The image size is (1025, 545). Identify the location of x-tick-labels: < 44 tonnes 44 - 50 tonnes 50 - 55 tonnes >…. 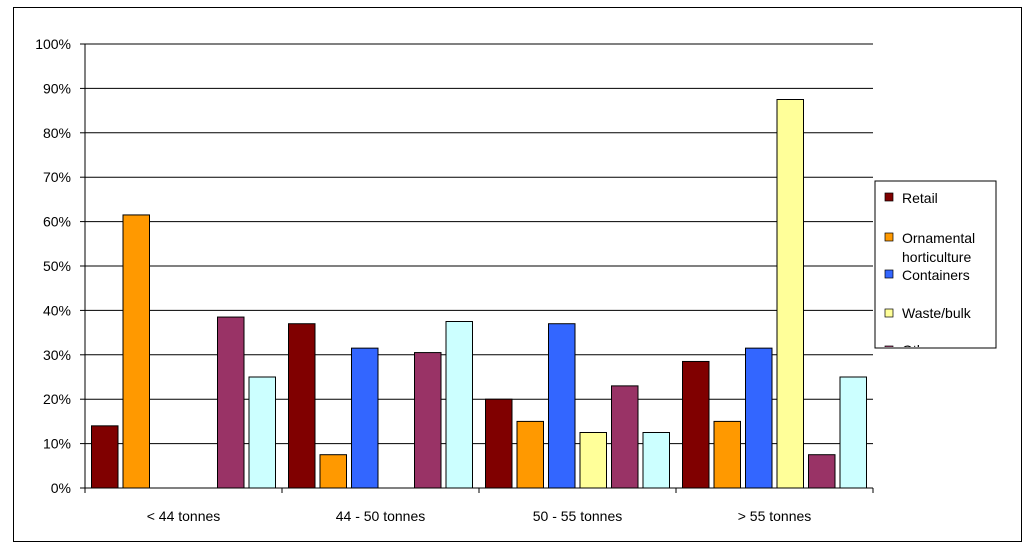
(479, 516).